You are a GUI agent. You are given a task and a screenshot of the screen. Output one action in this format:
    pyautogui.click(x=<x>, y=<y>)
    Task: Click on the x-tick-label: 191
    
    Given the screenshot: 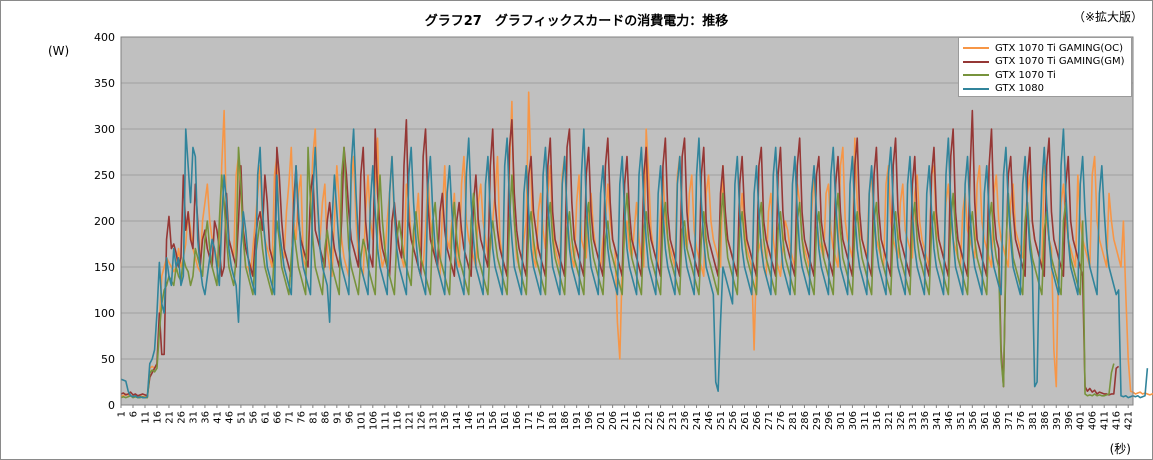 What is the action you would take?
    pyautogui.click(x=577, y=420)
    